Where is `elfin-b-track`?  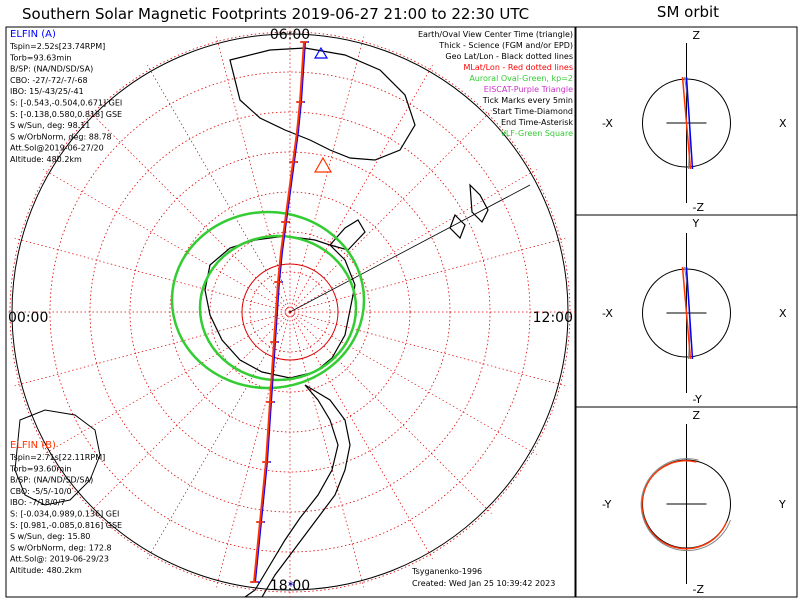 elfin-b-track is located at coordinates (279, 312).